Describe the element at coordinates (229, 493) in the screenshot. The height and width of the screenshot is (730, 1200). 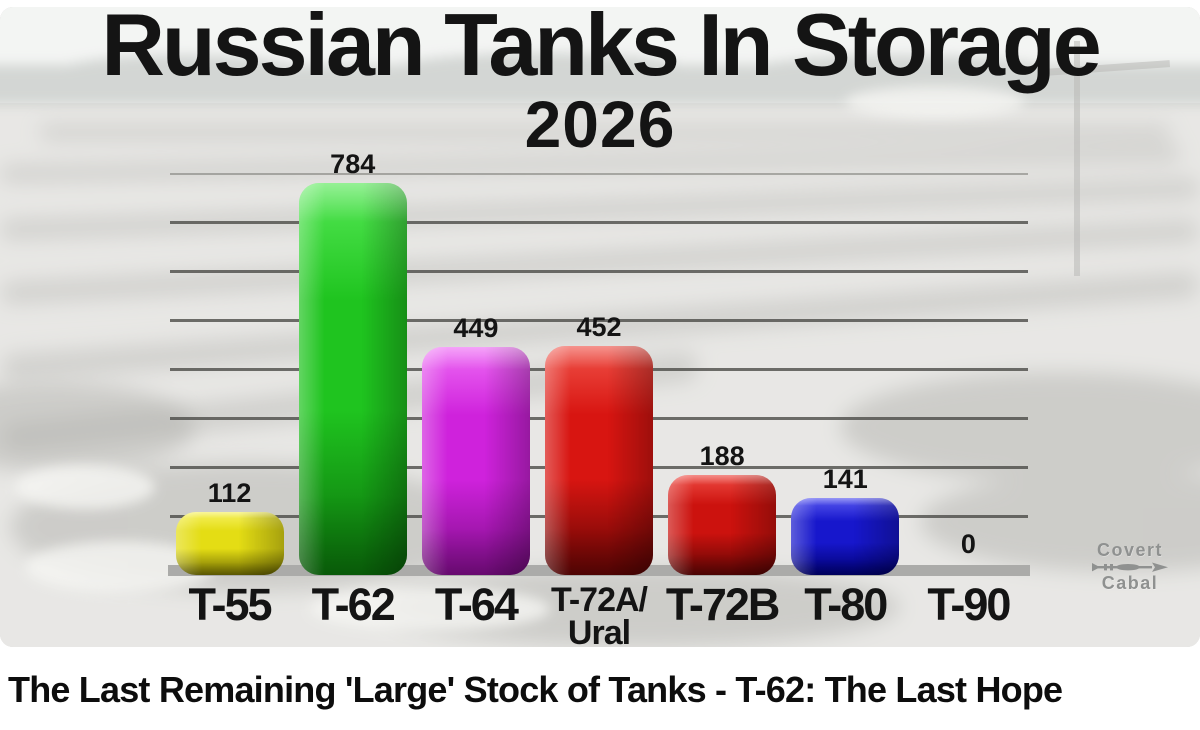
I see `value-label-t-55: 112` at that location.